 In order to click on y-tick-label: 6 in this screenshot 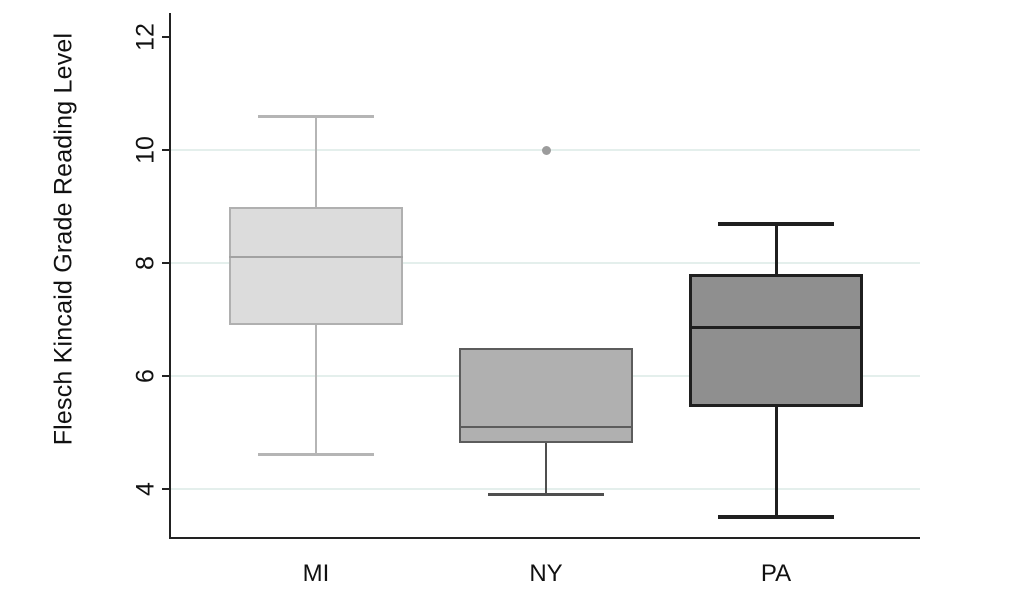, I will do `click(145, 375)`.